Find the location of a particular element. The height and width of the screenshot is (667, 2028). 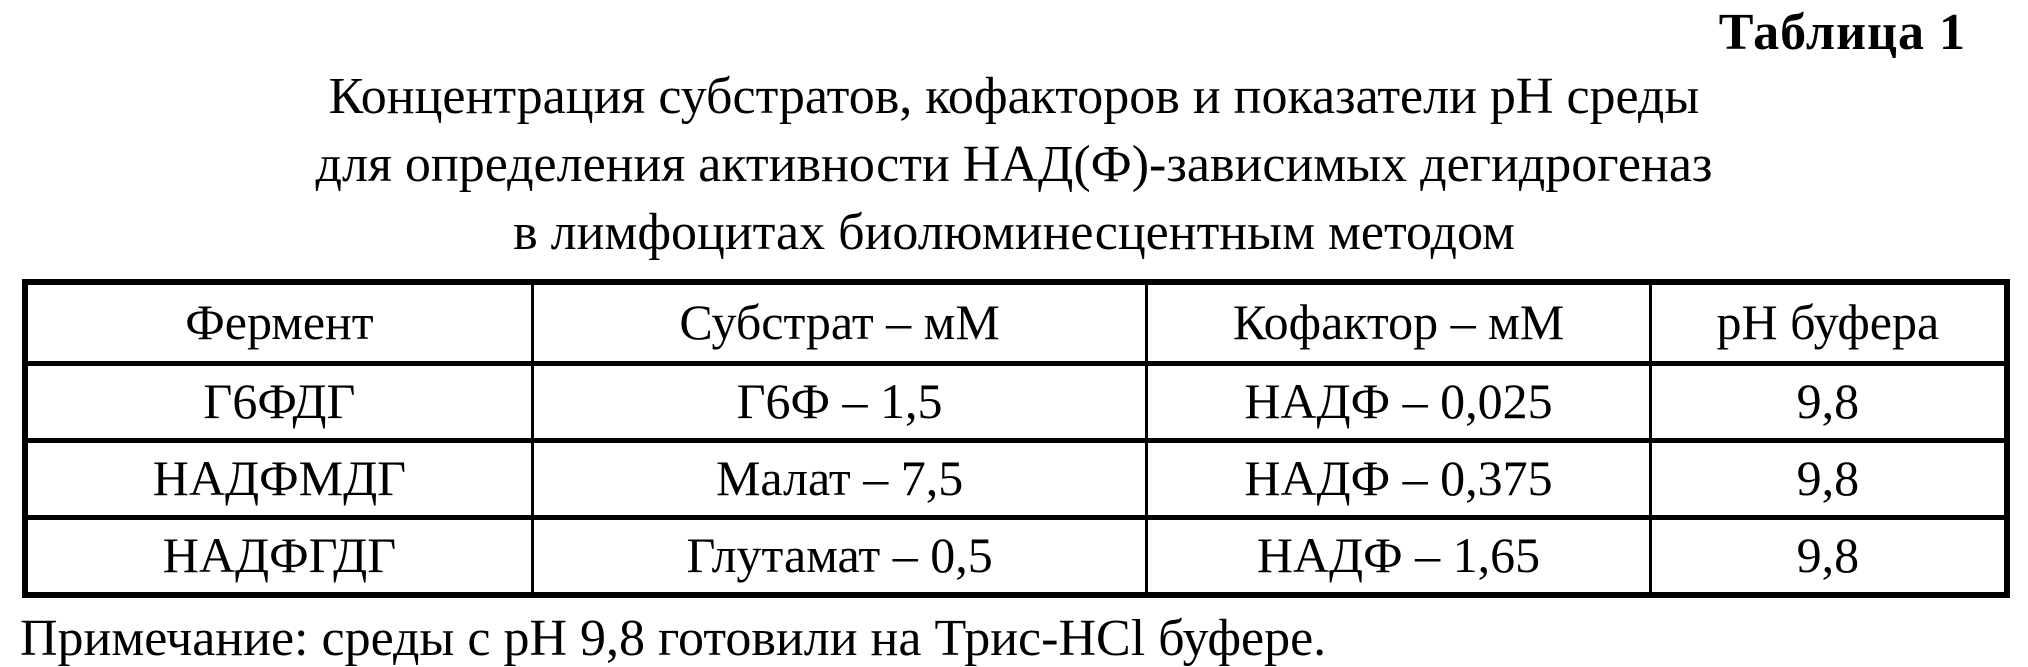

cell-substrate: Глутамат – 0,5 is located at coordinates (839, 556).